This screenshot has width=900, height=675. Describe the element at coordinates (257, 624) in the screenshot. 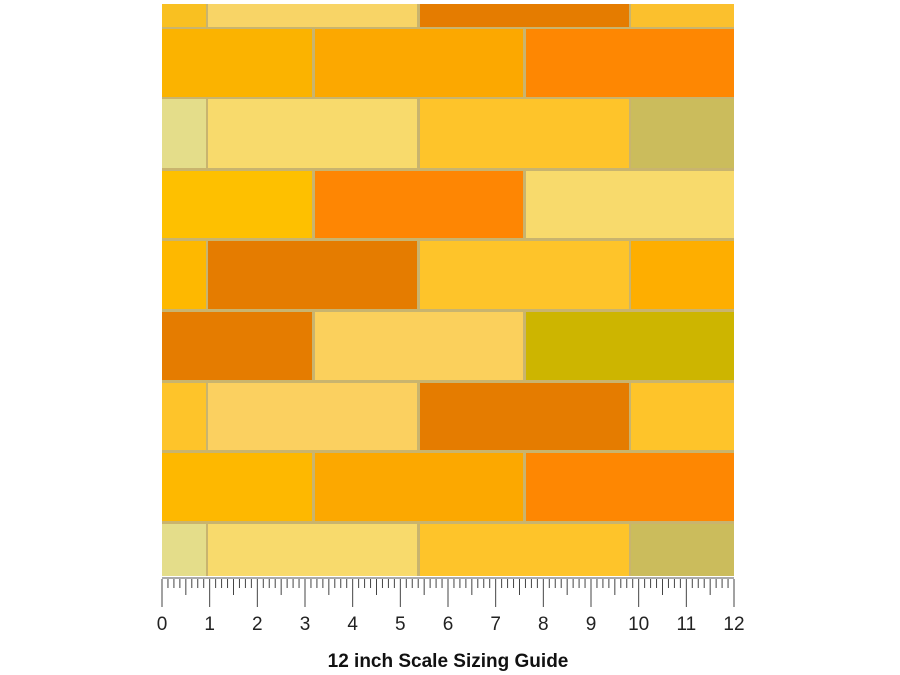

I see `ruler-label: 2` at that location.